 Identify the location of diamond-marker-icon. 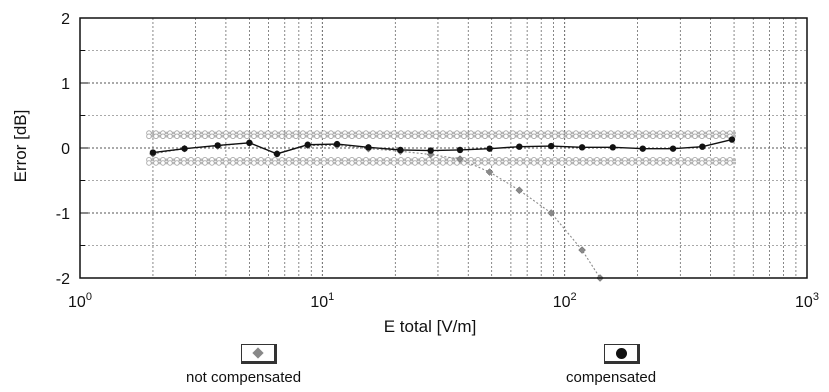
(258, 353).